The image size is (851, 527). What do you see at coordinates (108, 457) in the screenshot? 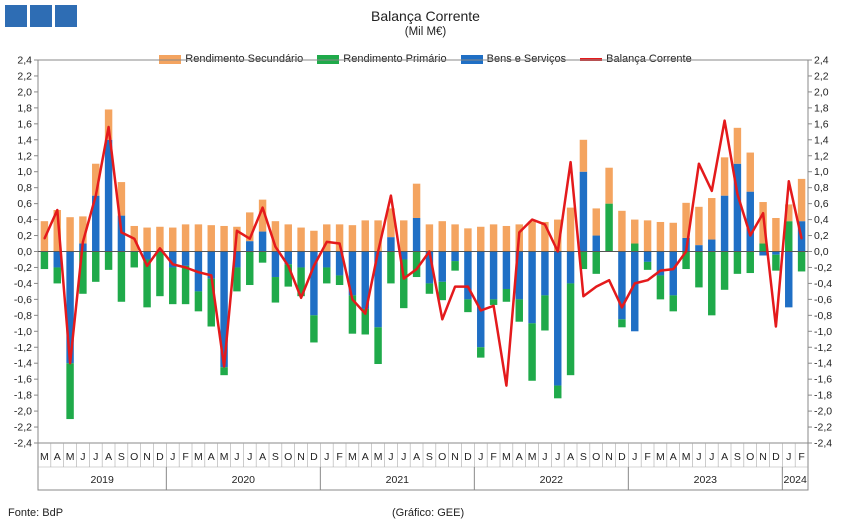
I see `month-tick-label: A` at bounding box center [108, 457].